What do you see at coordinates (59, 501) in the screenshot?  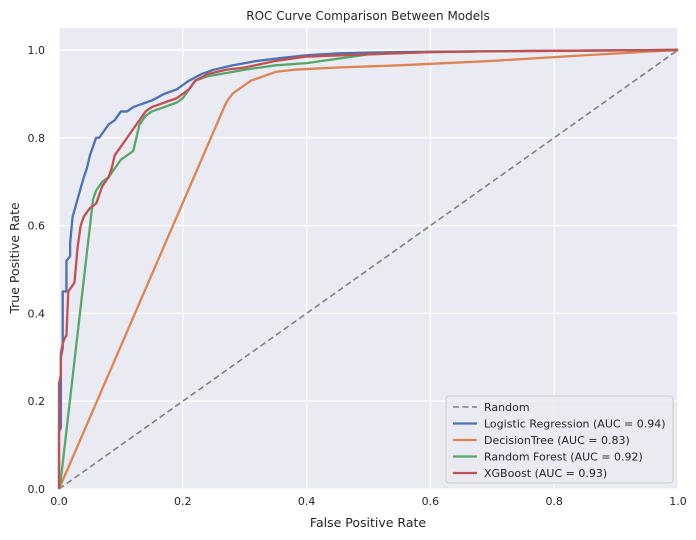 I see `x-tick-label: 0.0` at bounding box center [59, 501].